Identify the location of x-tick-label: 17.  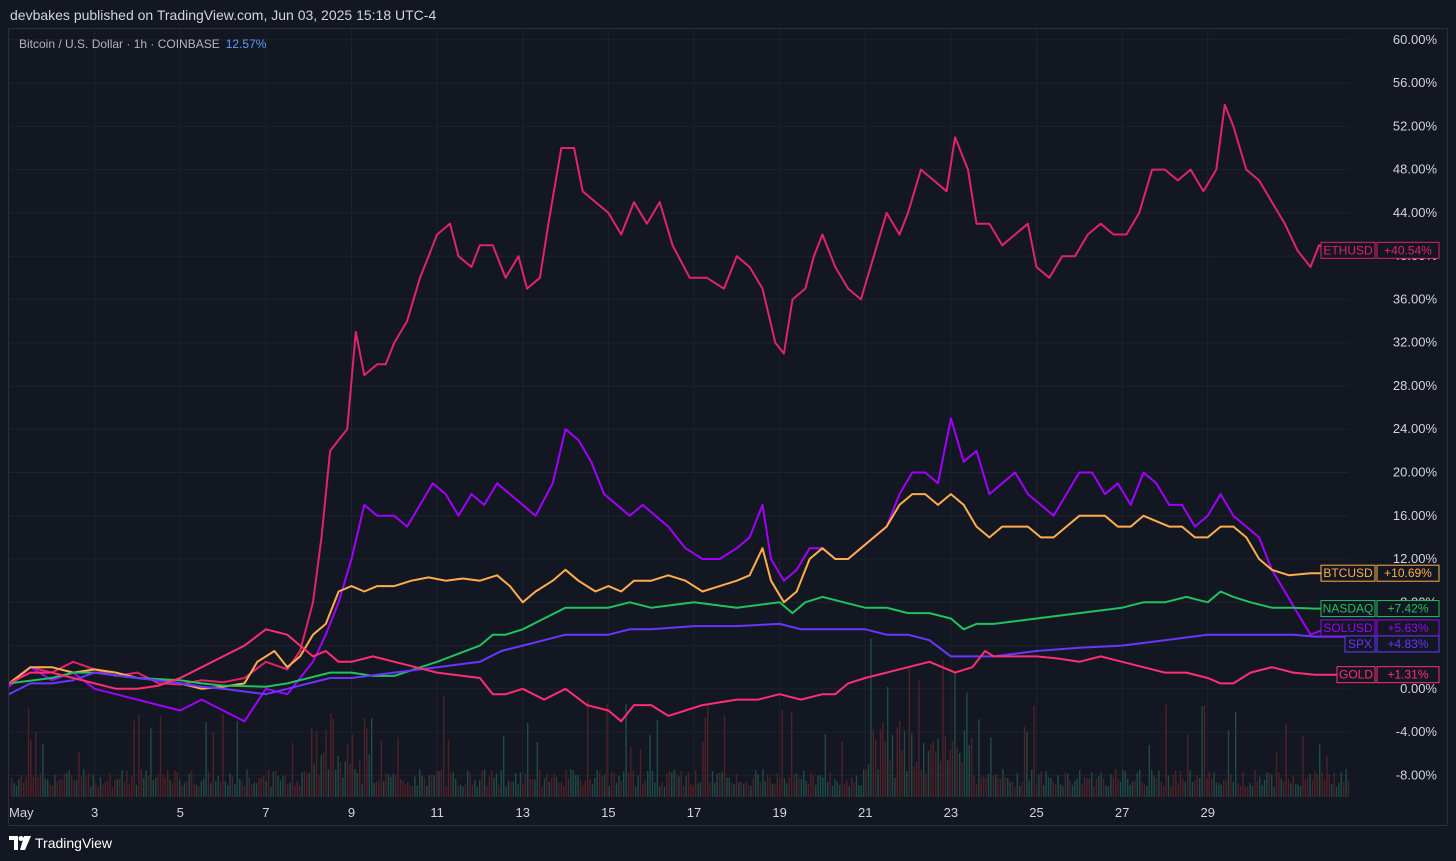
(694, 812).